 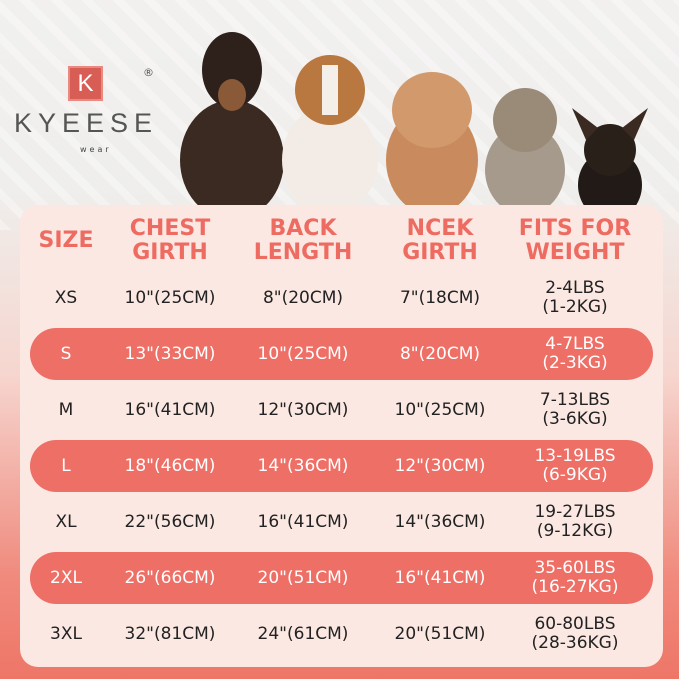 What do you see at coordinates (575, 456) in the screenshot?
I see `cell-weight-lbs: 13-19LBS` at bounding box center [575, 456].